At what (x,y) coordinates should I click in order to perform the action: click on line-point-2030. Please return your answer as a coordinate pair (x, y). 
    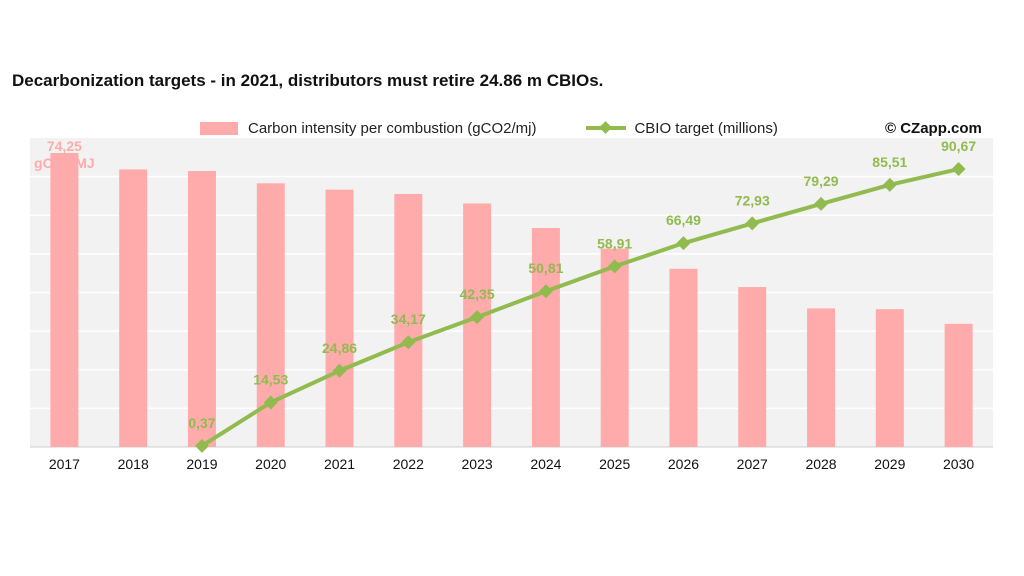
    Looking at the image, I should click on (958, 169).